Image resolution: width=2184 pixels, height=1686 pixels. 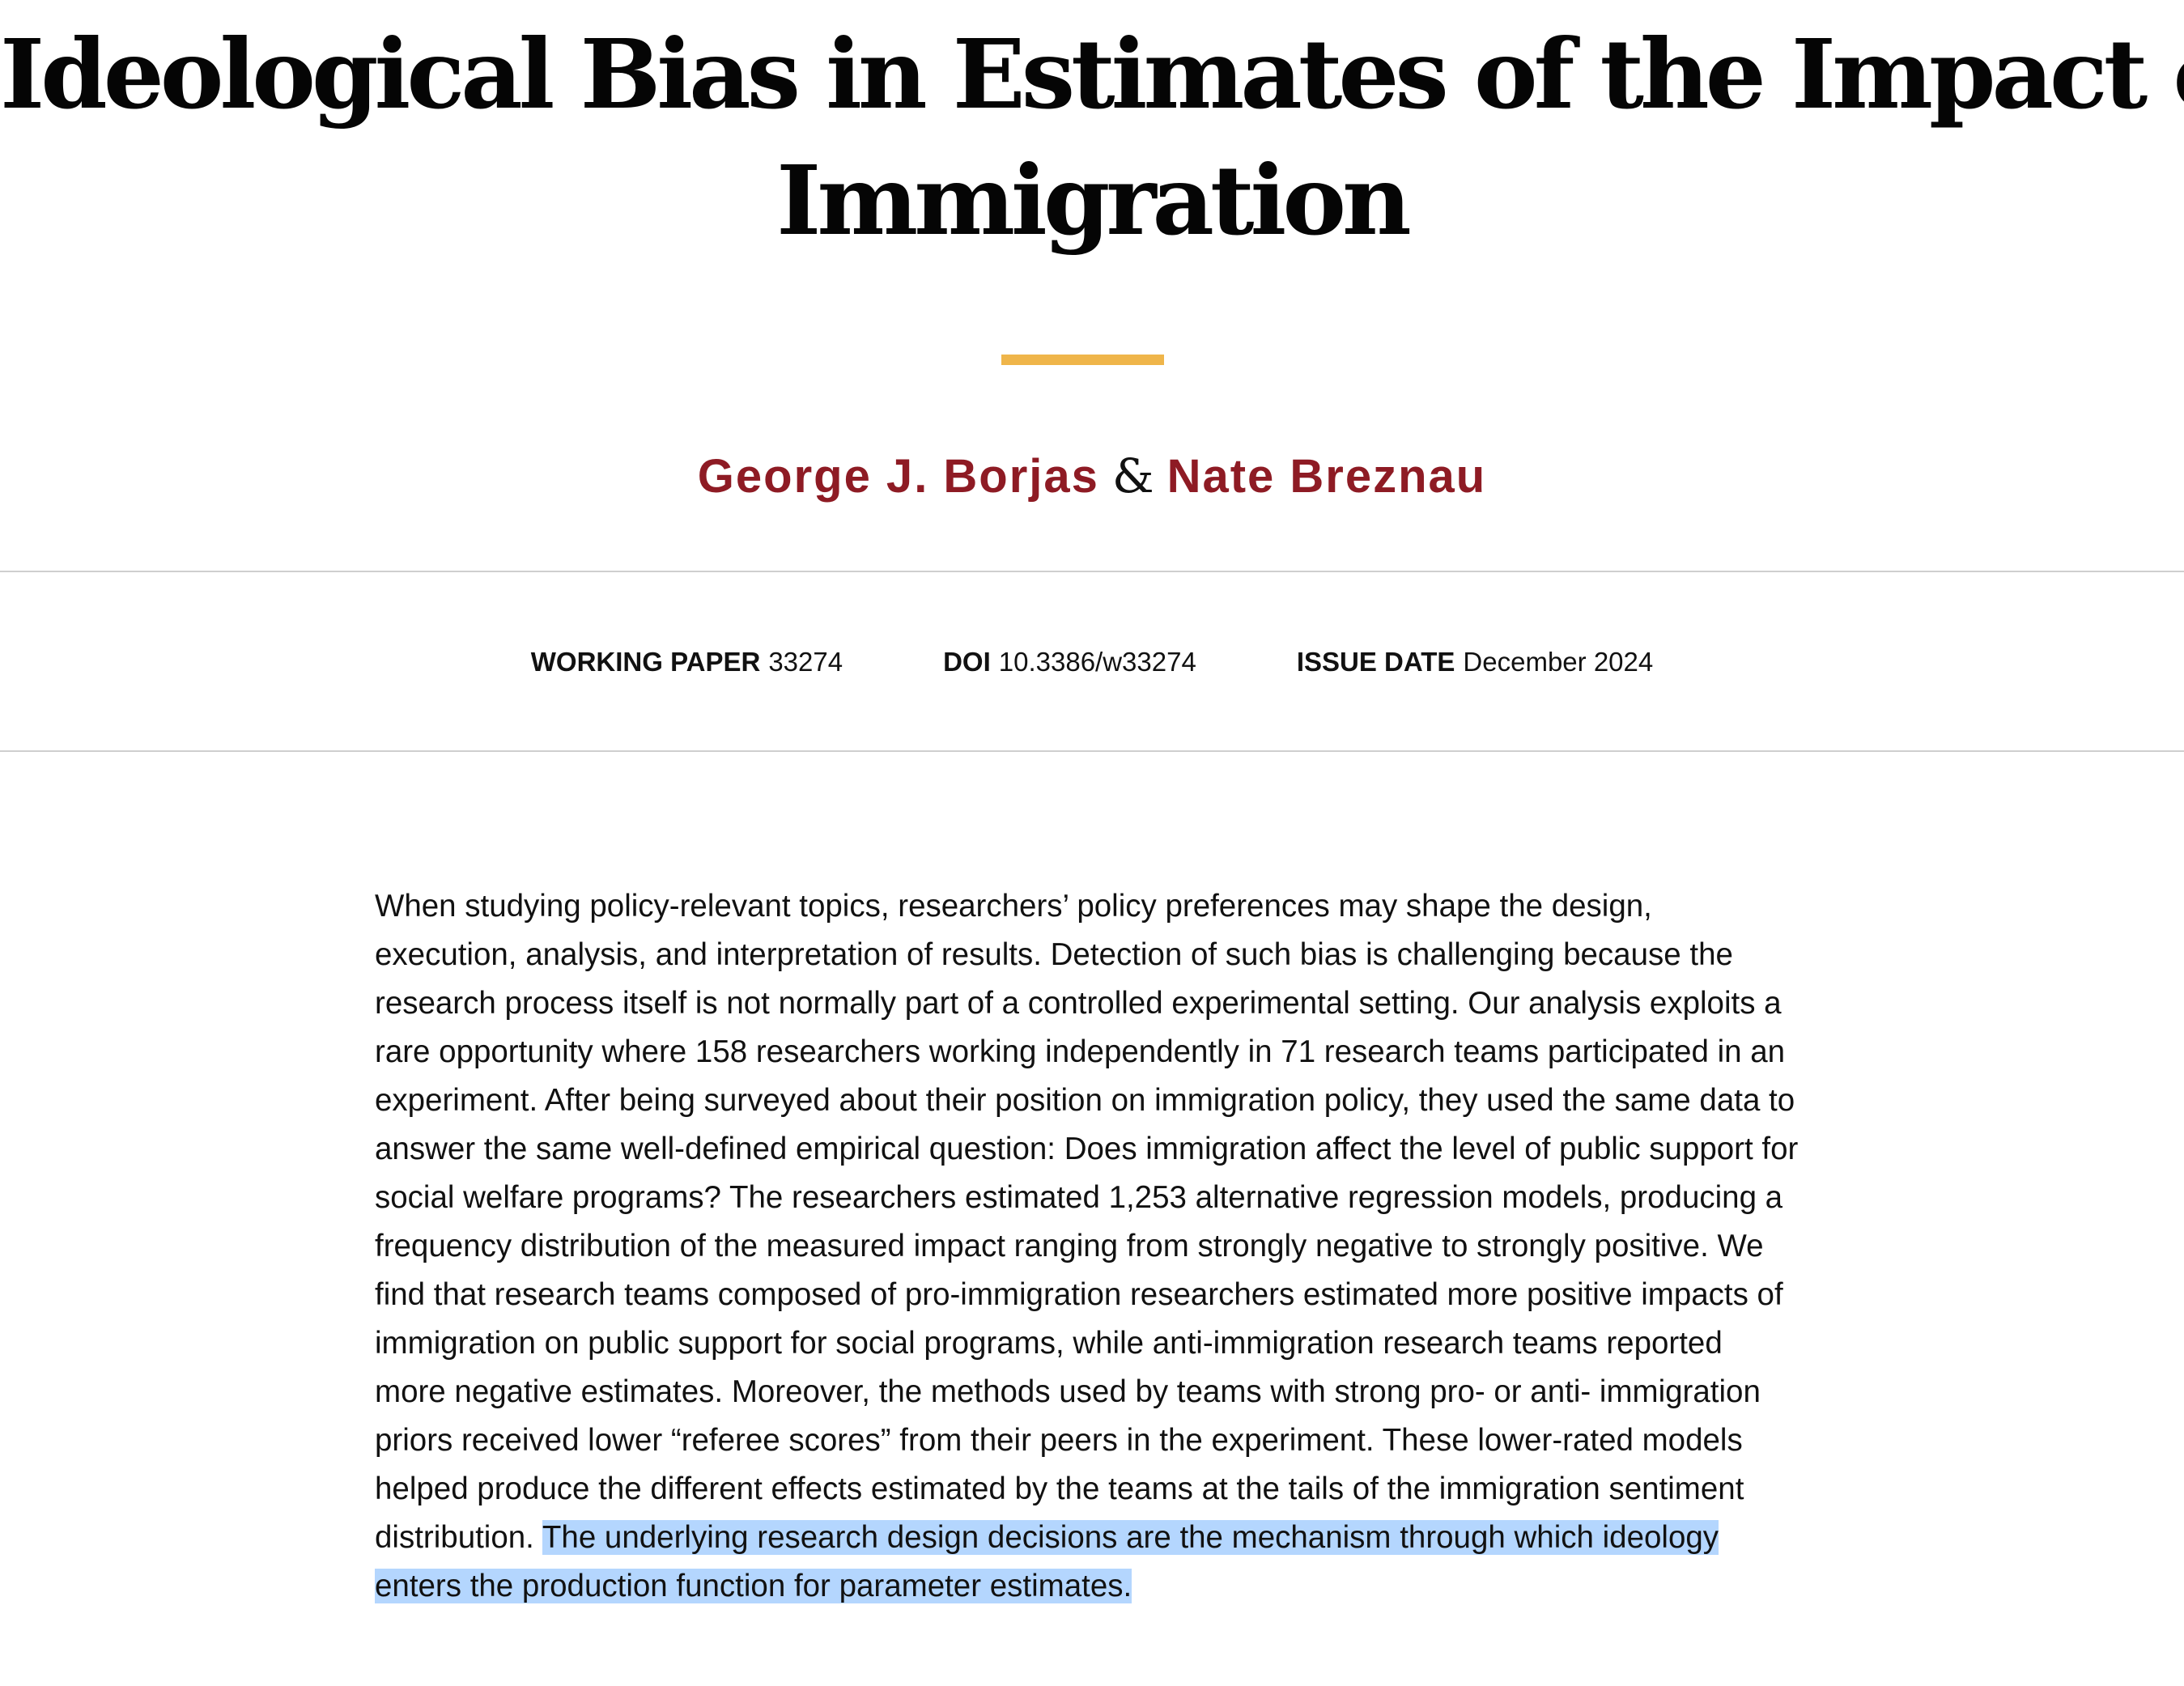 What do you see at coordinates (1097, 662) in the screenshot?
I see `doi-value: 10.3386/w33274` at bounding box center [1097, 662].